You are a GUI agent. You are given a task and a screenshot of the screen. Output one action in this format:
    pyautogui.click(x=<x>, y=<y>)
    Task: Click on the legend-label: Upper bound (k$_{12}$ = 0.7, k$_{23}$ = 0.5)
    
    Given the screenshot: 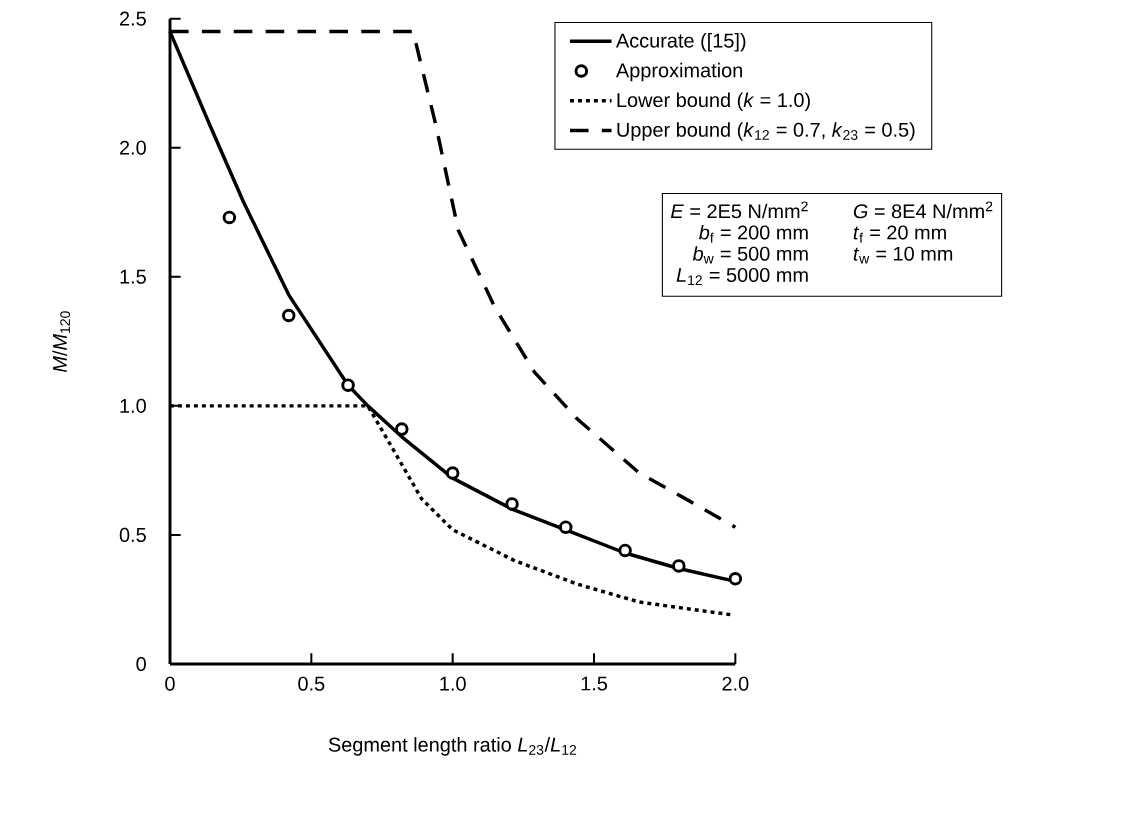 What is the action you would take?
    pyautogui.click(x=766, y=131)
    